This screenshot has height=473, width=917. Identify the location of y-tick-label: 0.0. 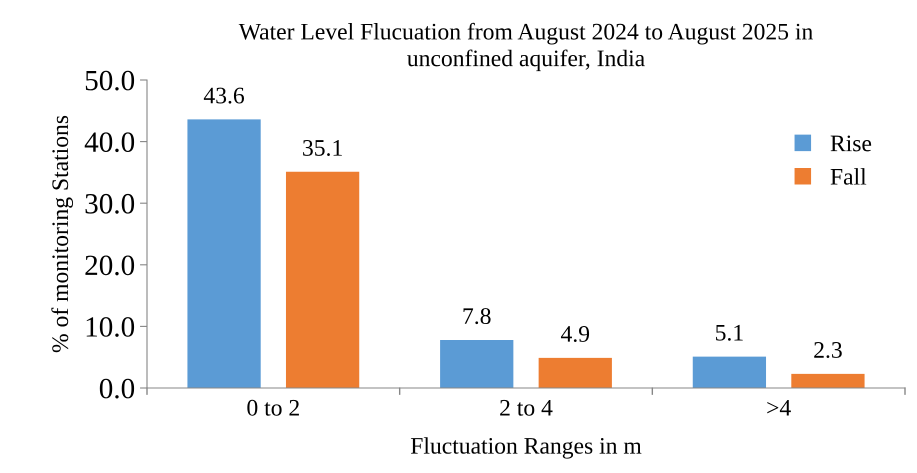
(117, 388).